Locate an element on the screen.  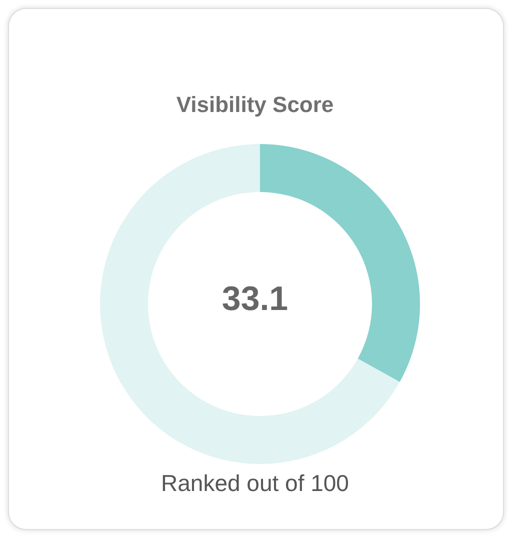
chart-title: Visibility Score is located at coordinates (255, 104).